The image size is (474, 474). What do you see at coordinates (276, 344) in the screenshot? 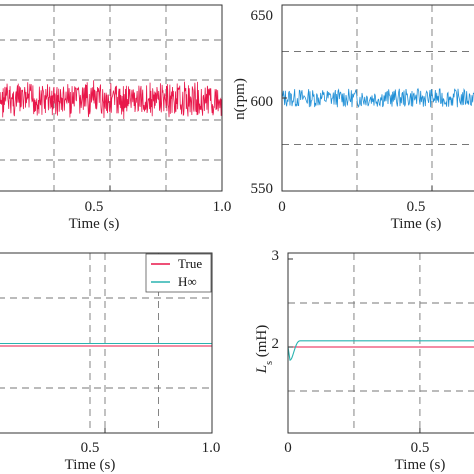
I see `y-tick-label: 2` at bounding box center [276, 344].